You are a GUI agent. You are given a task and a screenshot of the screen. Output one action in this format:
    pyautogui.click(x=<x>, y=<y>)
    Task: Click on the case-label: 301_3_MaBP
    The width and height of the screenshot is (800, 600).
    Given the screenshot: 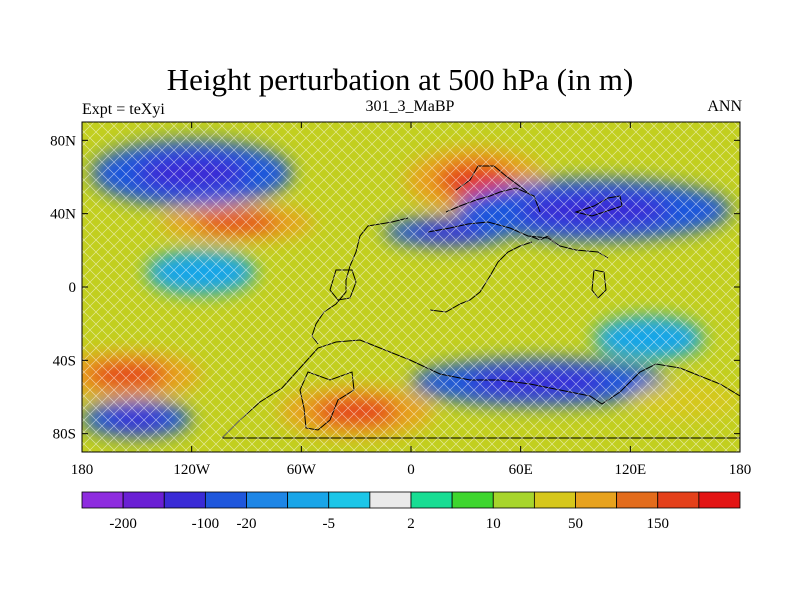 What is the action you would take?
    pyautogui.click(x=410, y=106)
    